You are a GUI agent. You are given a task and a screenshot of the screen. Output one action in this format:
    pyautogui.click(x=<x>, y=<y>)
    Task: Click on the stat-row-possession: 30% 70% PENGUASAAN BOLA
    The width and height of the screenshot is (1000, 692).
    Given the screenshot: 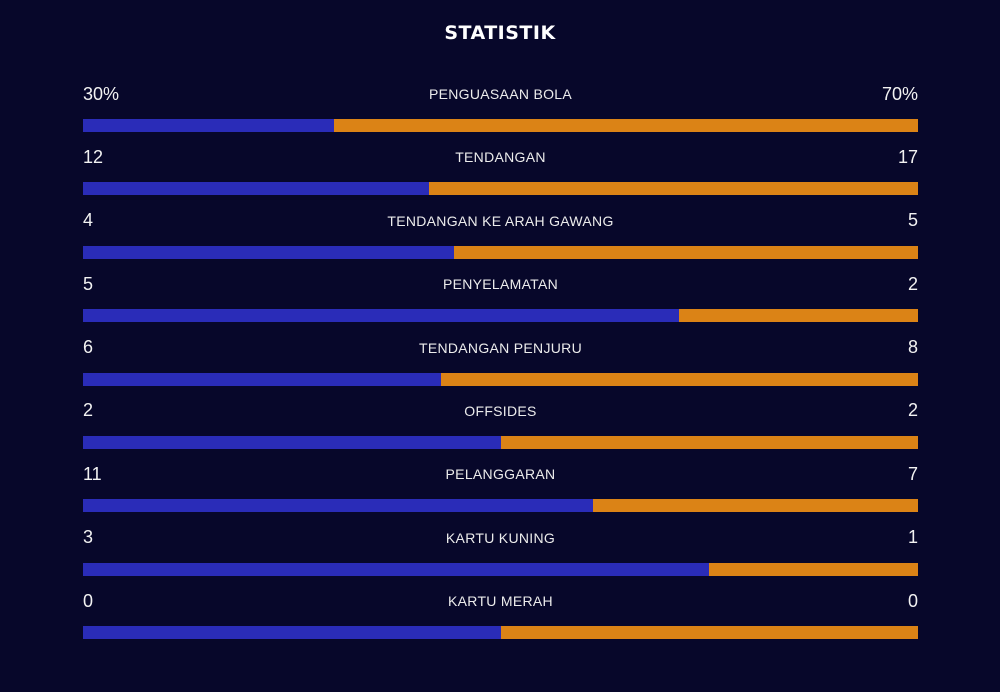 What is the action you would take?
    pyautogui.click(x=500, y=111)
    